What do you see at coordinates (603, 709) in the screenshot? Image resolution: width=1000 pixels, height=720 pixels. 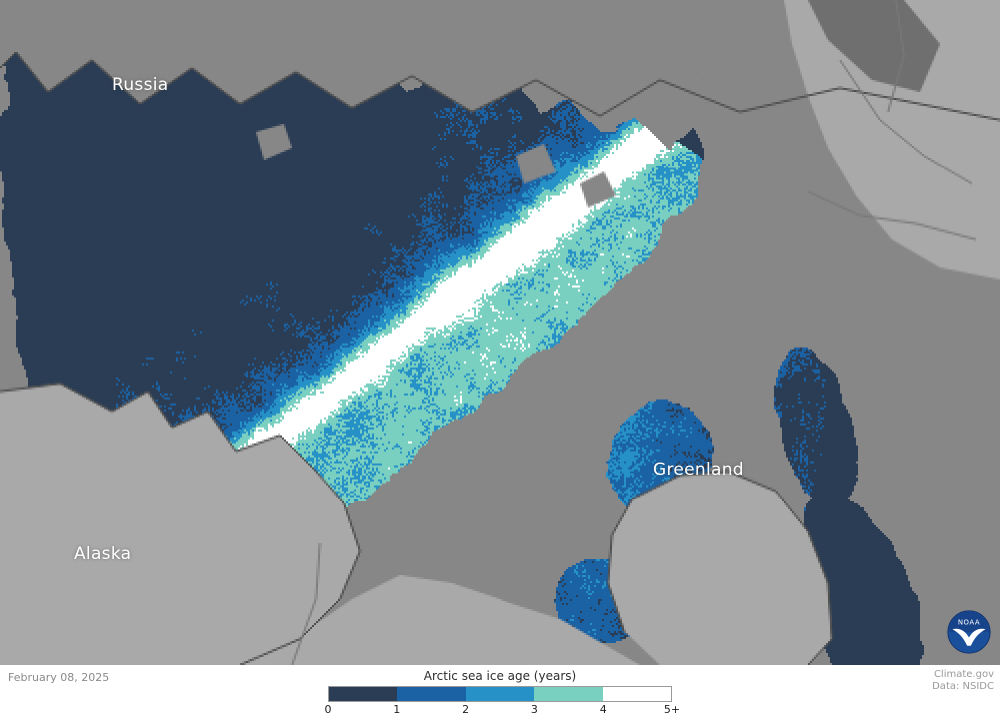 I see `colorbar-tick-4: 4` at bounding box center [603, 709].